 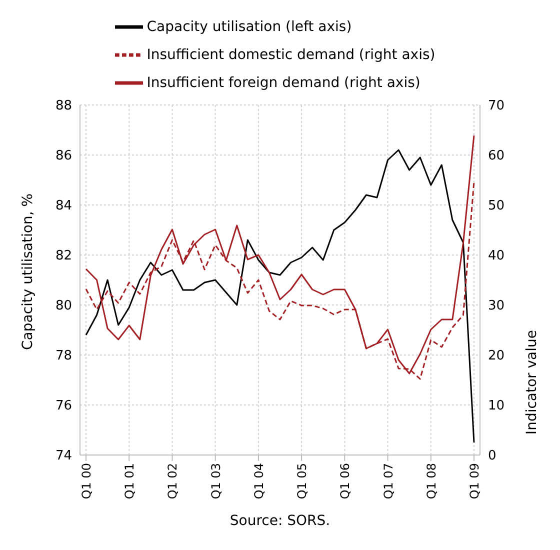 I want to click on y2-tick-label: 0, so click(x=492, y=456).